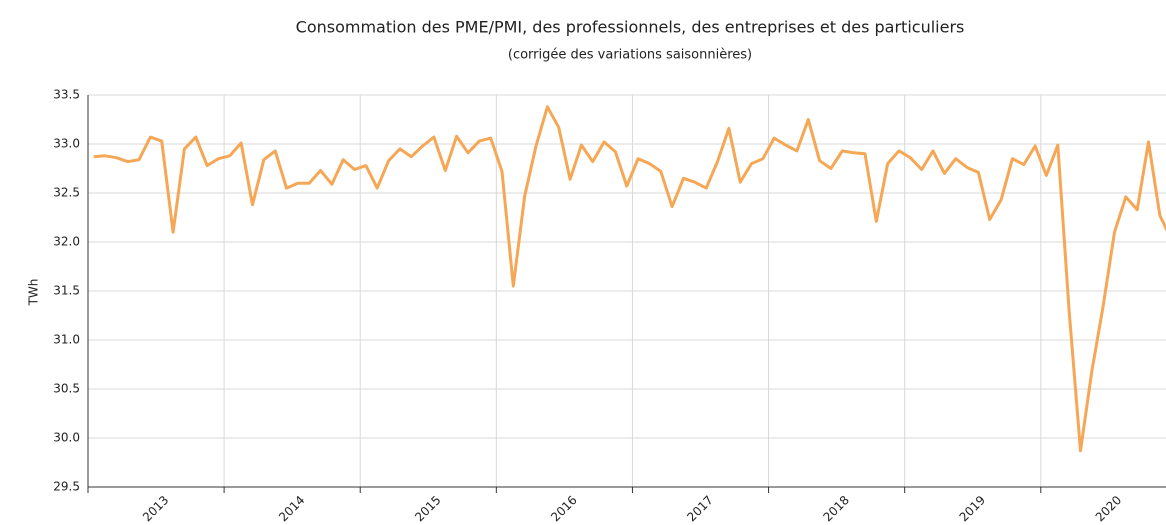 The height and width of the screenshot is (525, 1166). What do you see at coordinates (66, 193) in the screenshot?
I see `y-tick-label: 32.5` at bounding box center [66, 193].